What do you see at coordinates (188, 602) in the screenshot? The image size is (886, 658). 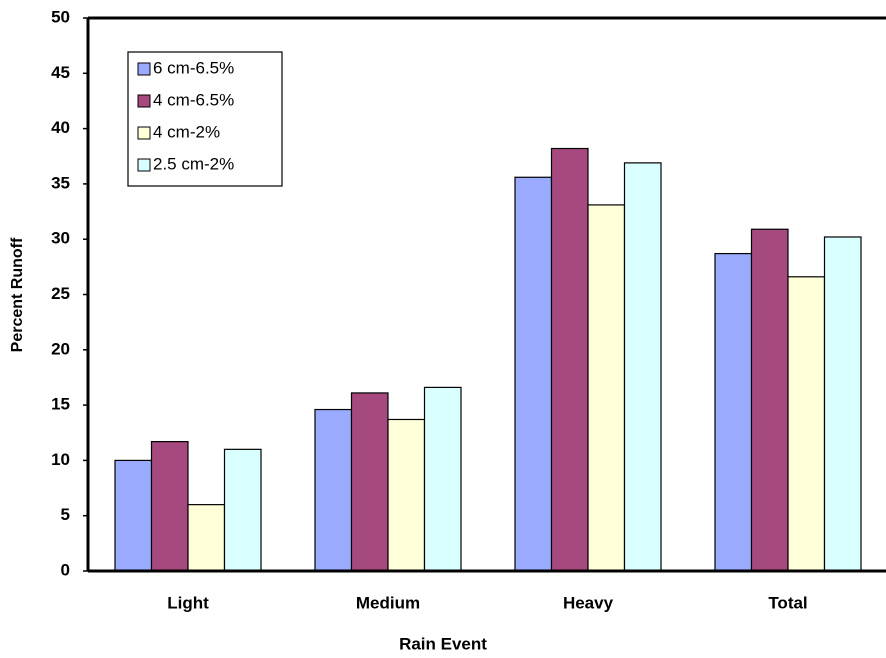 I see `x-tick-label: Light` at bounding box center [188, 602].